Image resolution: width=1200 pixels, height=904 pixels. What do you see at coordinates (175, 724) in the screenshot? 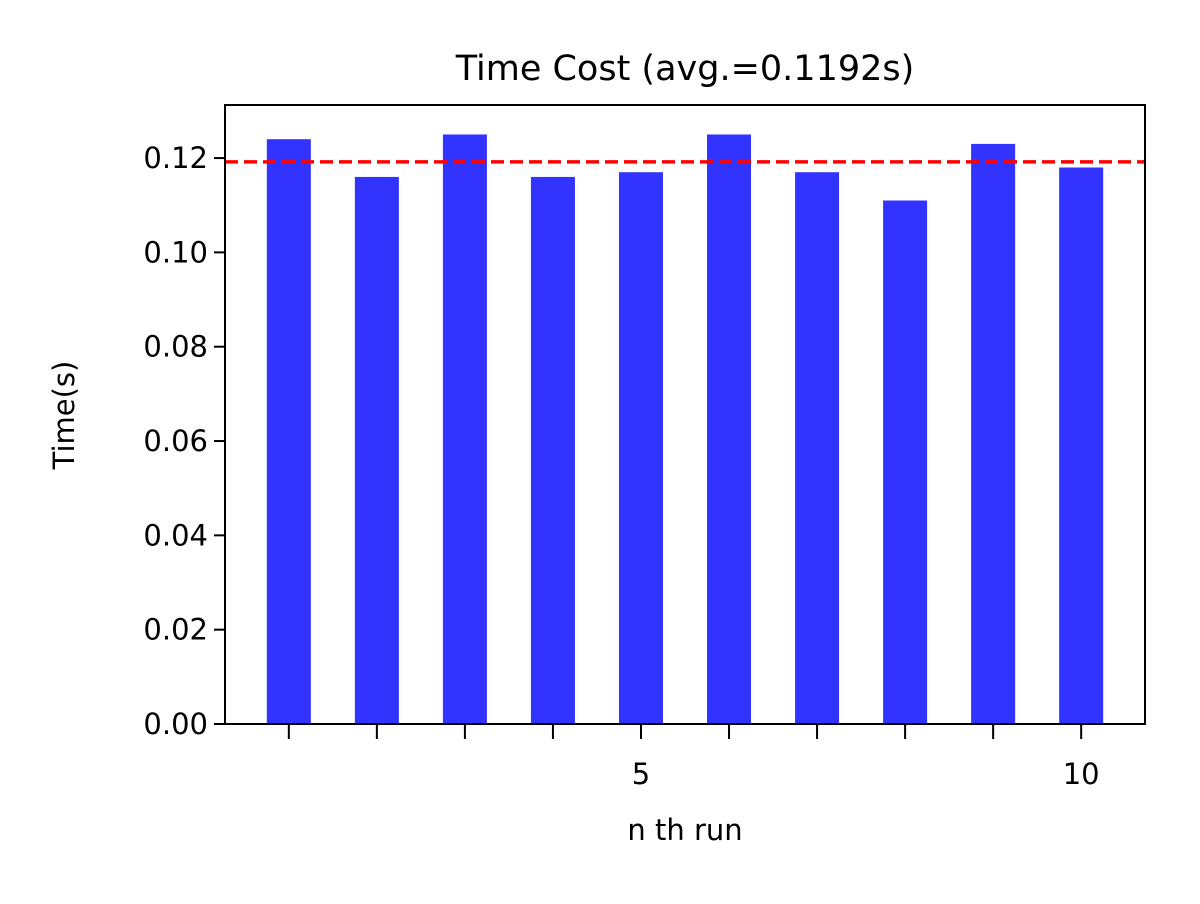
I see `y-tick-label: 0.00` at bounding box center [175, 724].